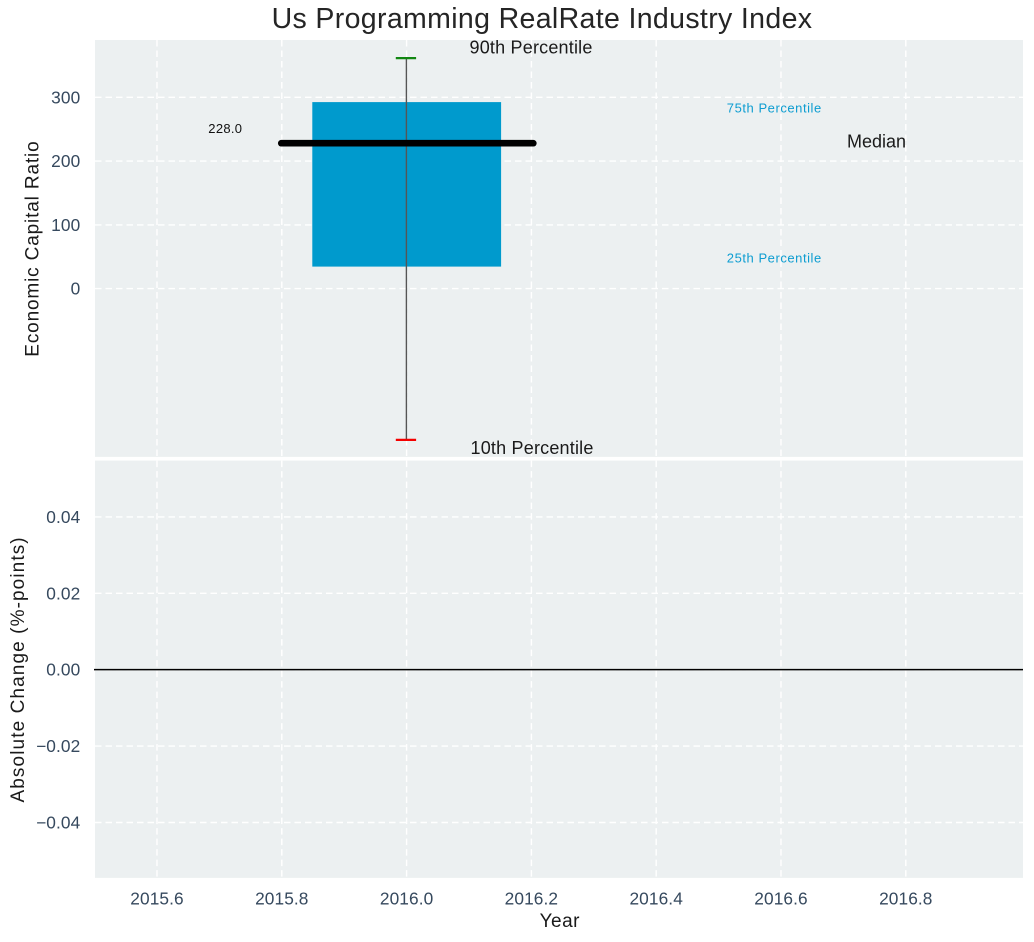 The image size is (1034, 942). Describe the element at coordinates (774, 258) in the screenshot. I see `svg-text: 25th Percentile` at that location.